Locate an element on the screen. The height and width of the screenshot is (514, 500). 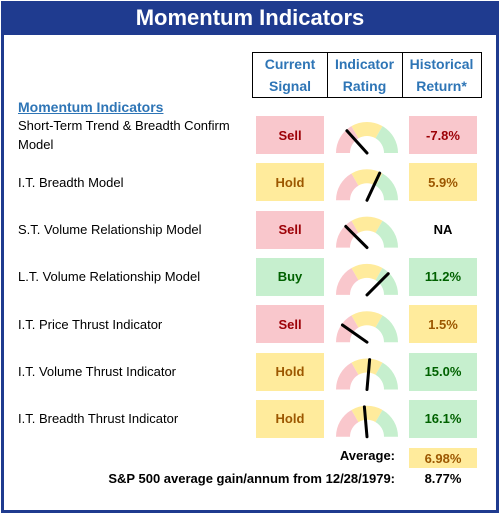
historical-return: 11.2% is located at coordinates (443, 276).